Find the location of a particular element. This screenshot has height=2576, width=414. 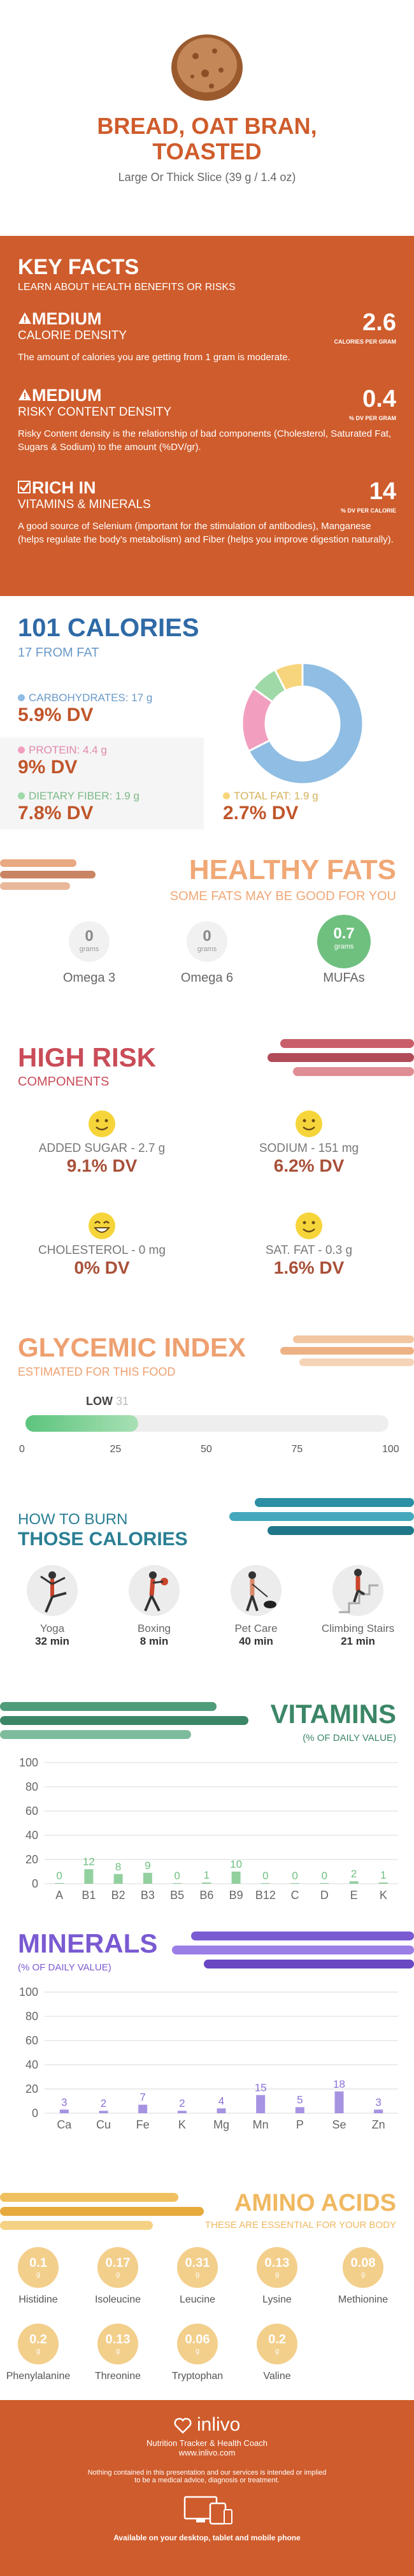

x-tick-label: Zn is located at coordinates (378, 2124).